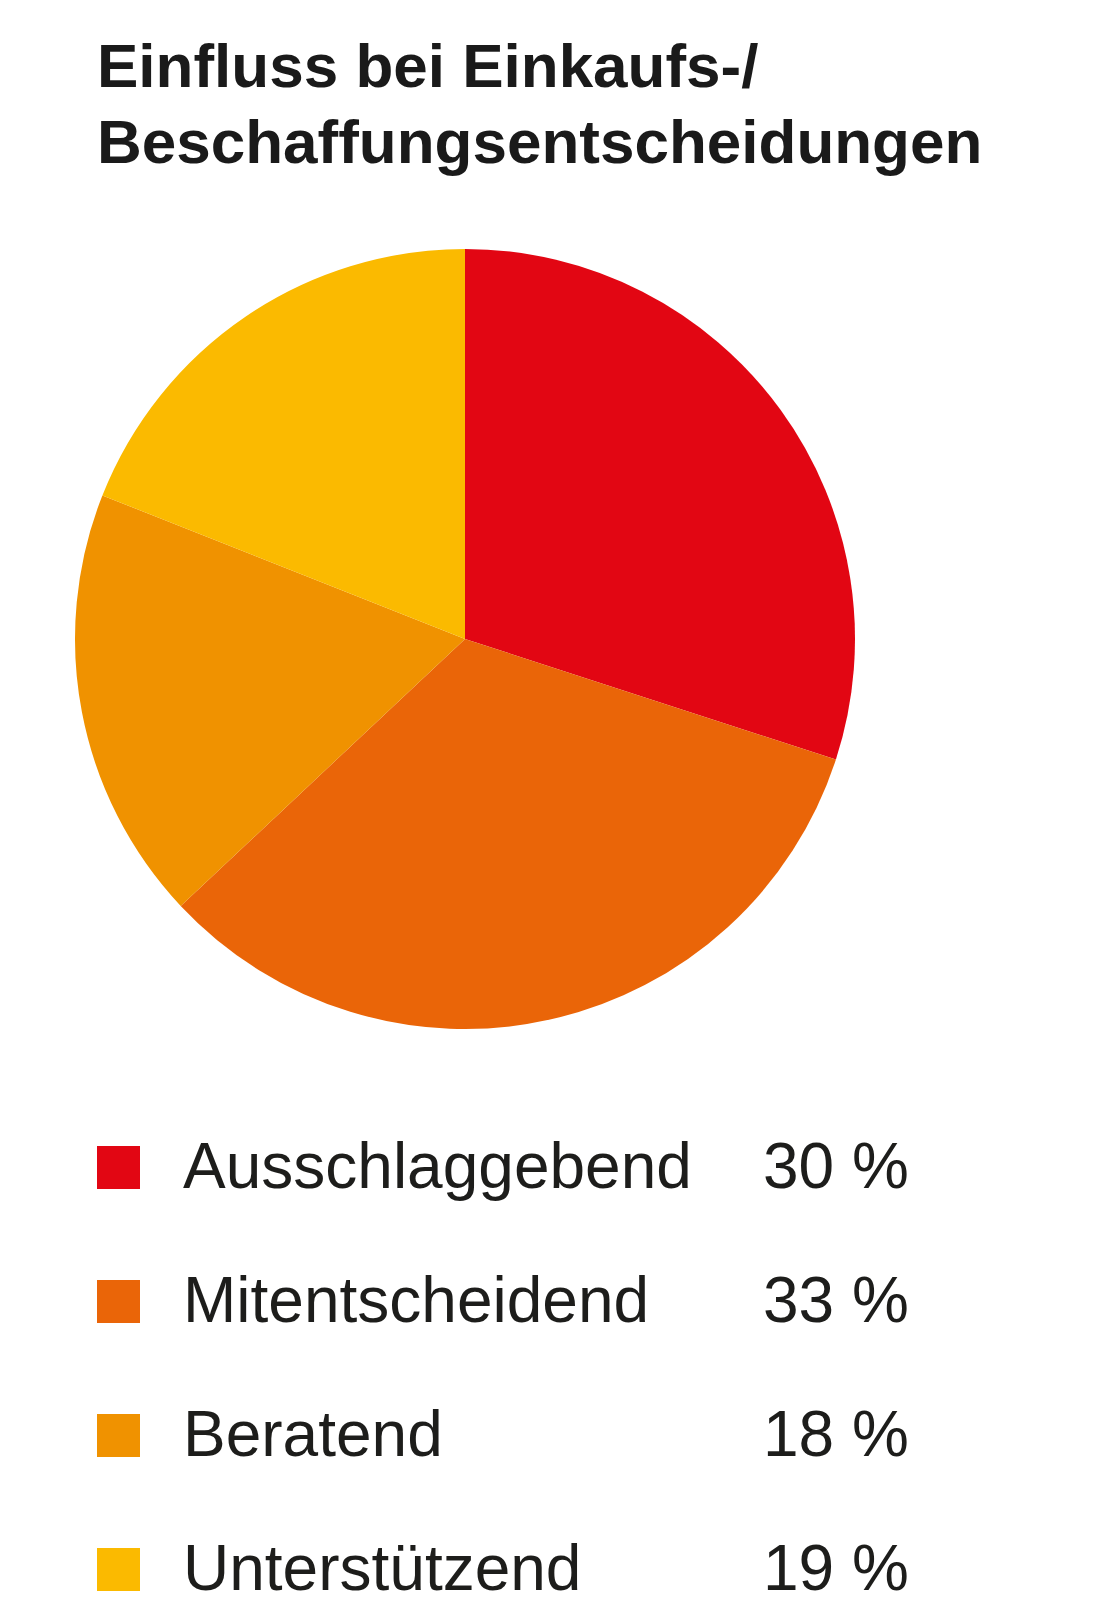 Image resolution: width=1100 pixels, height=1612 pixels. I want to click on legend-label: Beratend, so click(313, 1435).